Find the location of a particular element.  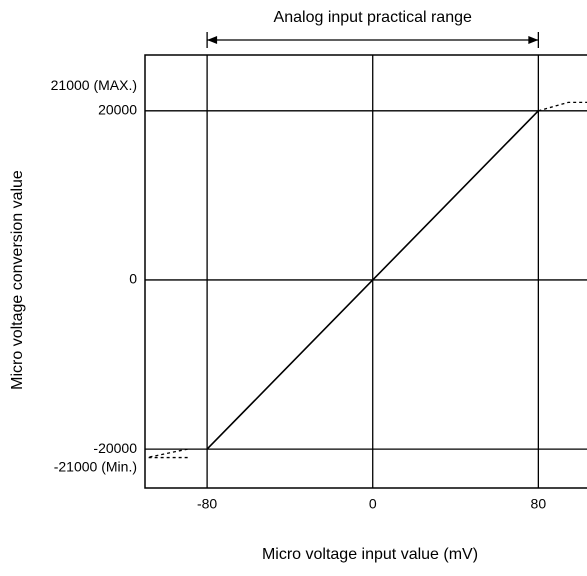

x-tick-label: 80 is located at coordinates (539, 504).